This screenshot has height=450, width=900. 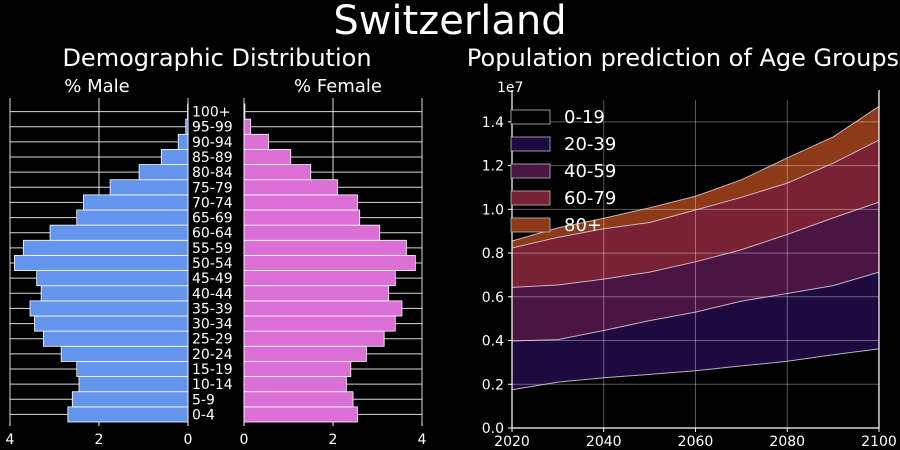 I want to click on area-series-80+, so click(x=695, y=177).